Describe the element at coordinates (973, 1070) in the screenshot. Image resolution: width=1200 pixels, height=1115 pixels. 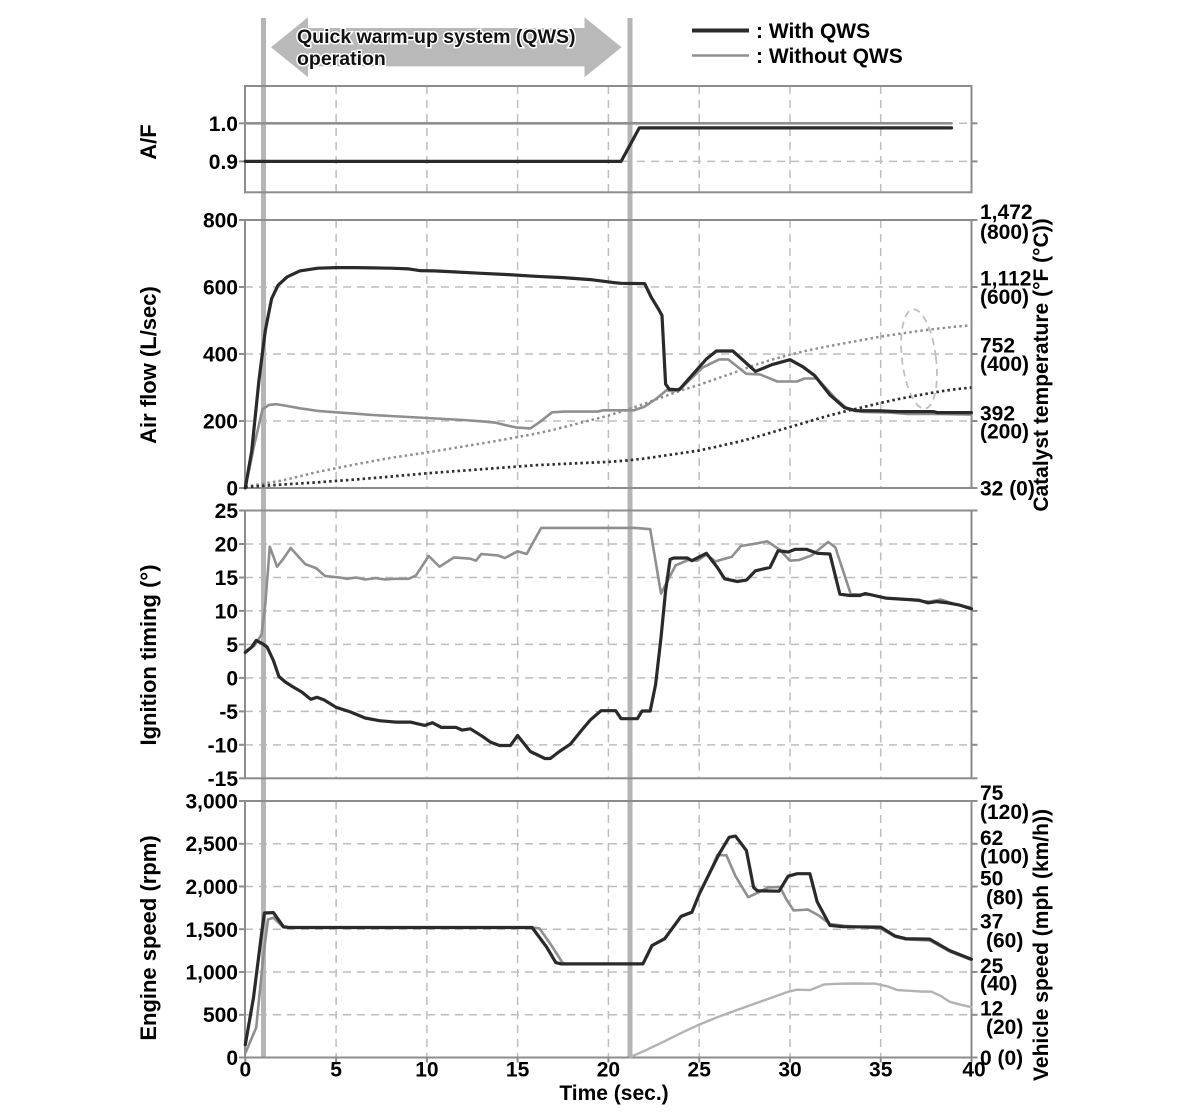
I see `svg-text: 40` at that location.